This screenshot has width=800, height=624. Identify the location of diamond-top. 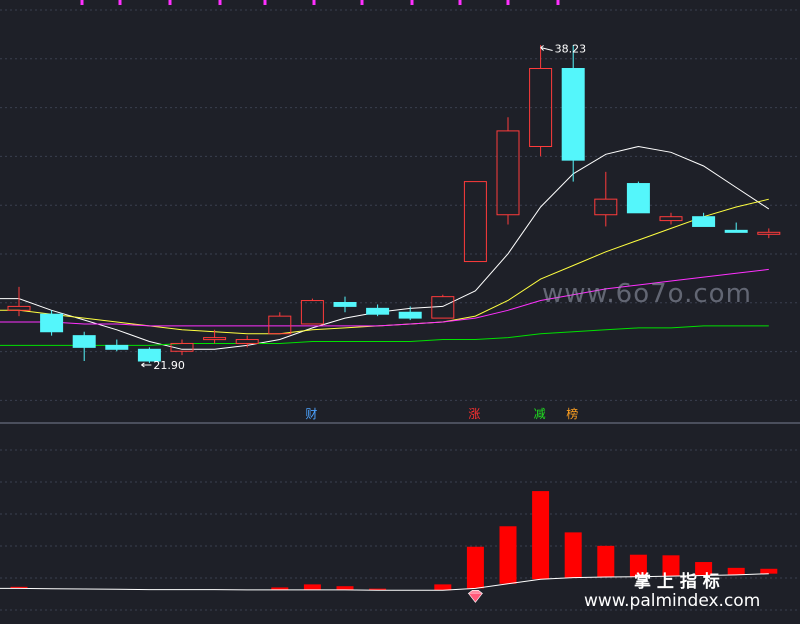
(475, 592).